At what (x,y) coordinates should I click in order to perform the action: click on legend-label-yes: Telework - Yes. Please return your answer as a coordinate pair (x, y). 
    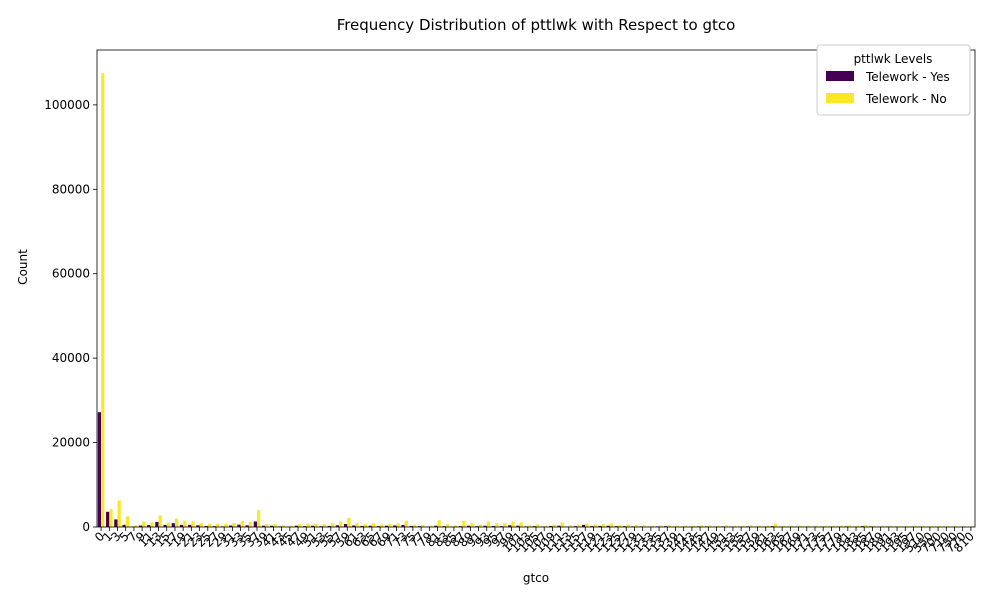
    Looking at the image, I should click on (907, 77).